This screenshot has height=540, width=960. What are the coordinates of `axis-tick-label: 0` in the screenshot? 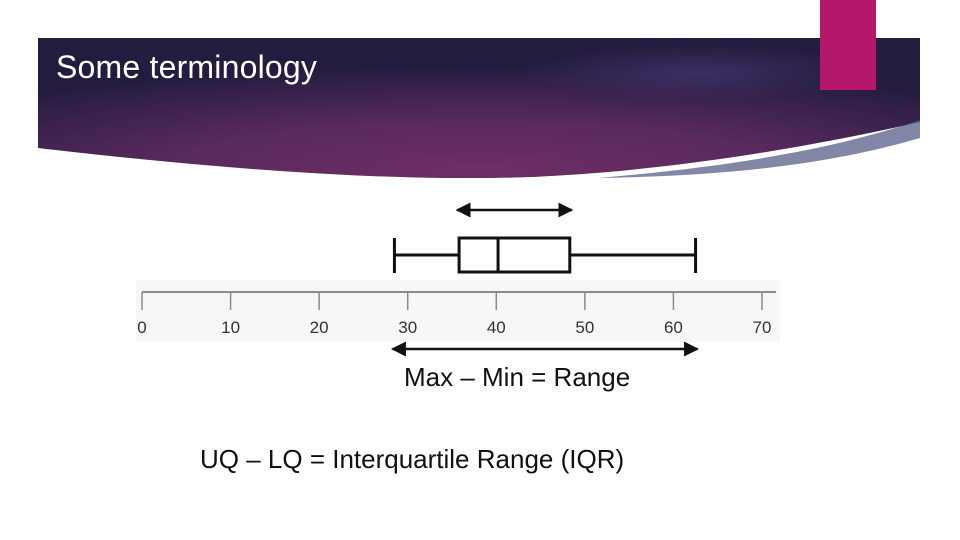 It's located at (141, 327).